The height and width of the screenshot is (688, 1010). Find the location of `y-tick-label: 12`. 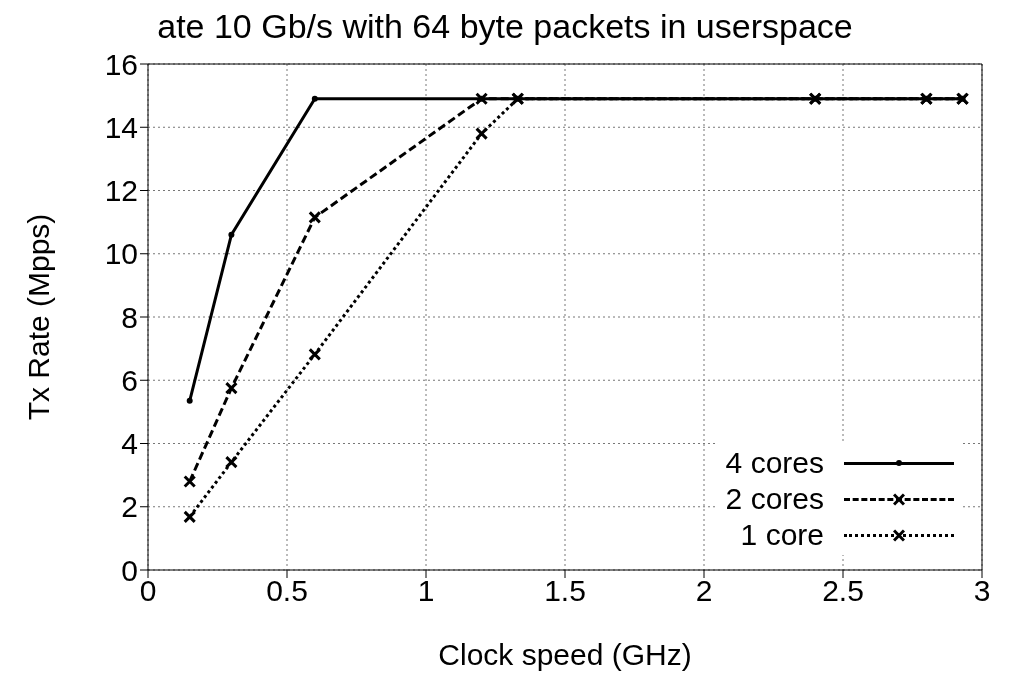

y-tick-label: 12 is located at coordinates (121, 191).